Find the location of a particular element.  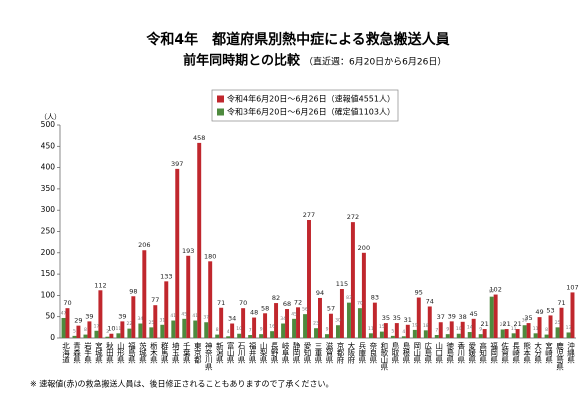

value-label: 115 is located at coordinates (342, 284).